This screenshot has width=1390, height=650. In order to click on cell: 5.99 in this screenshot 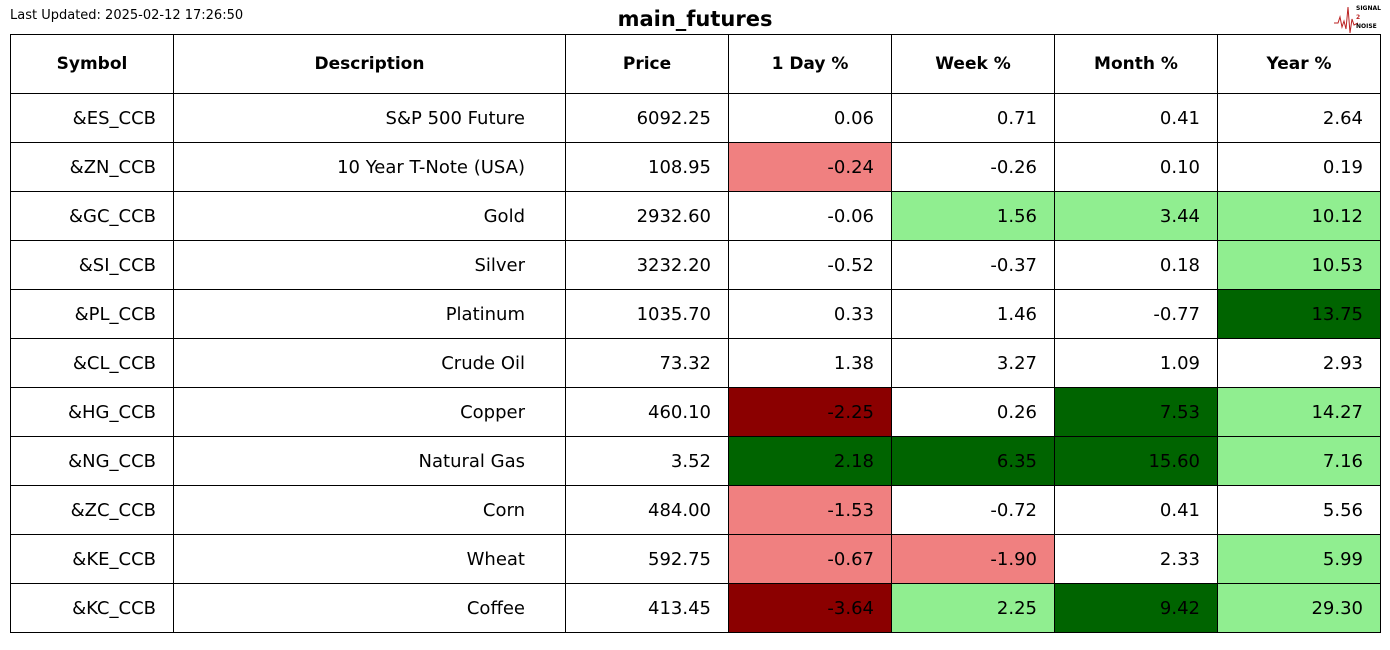, I will do `click(1299, 559)`.